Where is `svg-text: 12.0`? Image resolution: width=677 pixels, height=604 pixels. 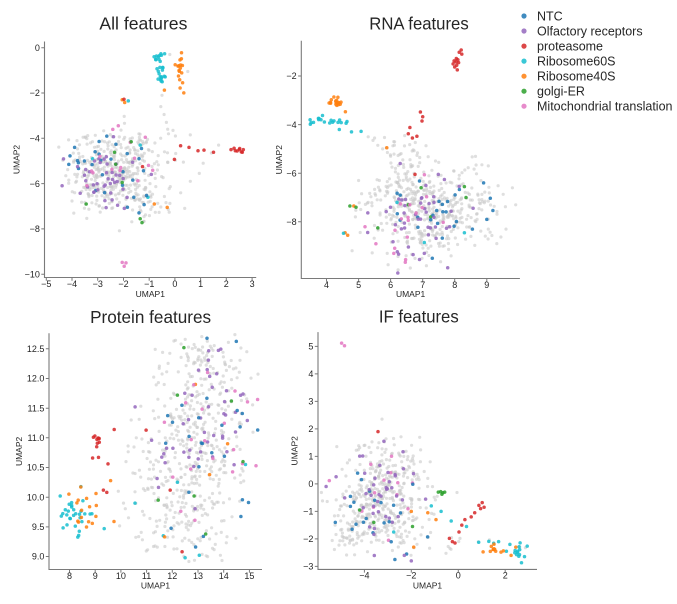
svg-text: 12.0 is located at coordinates (36, 379).